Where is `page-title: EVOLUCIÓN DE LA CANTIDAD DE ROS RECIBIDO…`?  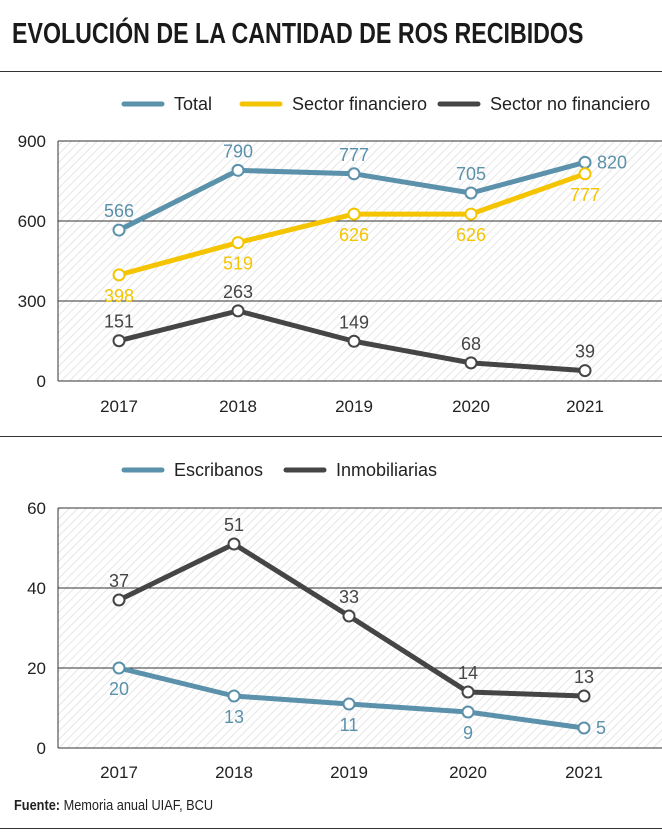
page-title: EVOLUCIÓN DE LA CANTIDAD DE ROS RECIBIDO… is located at coordinates (298, 34).